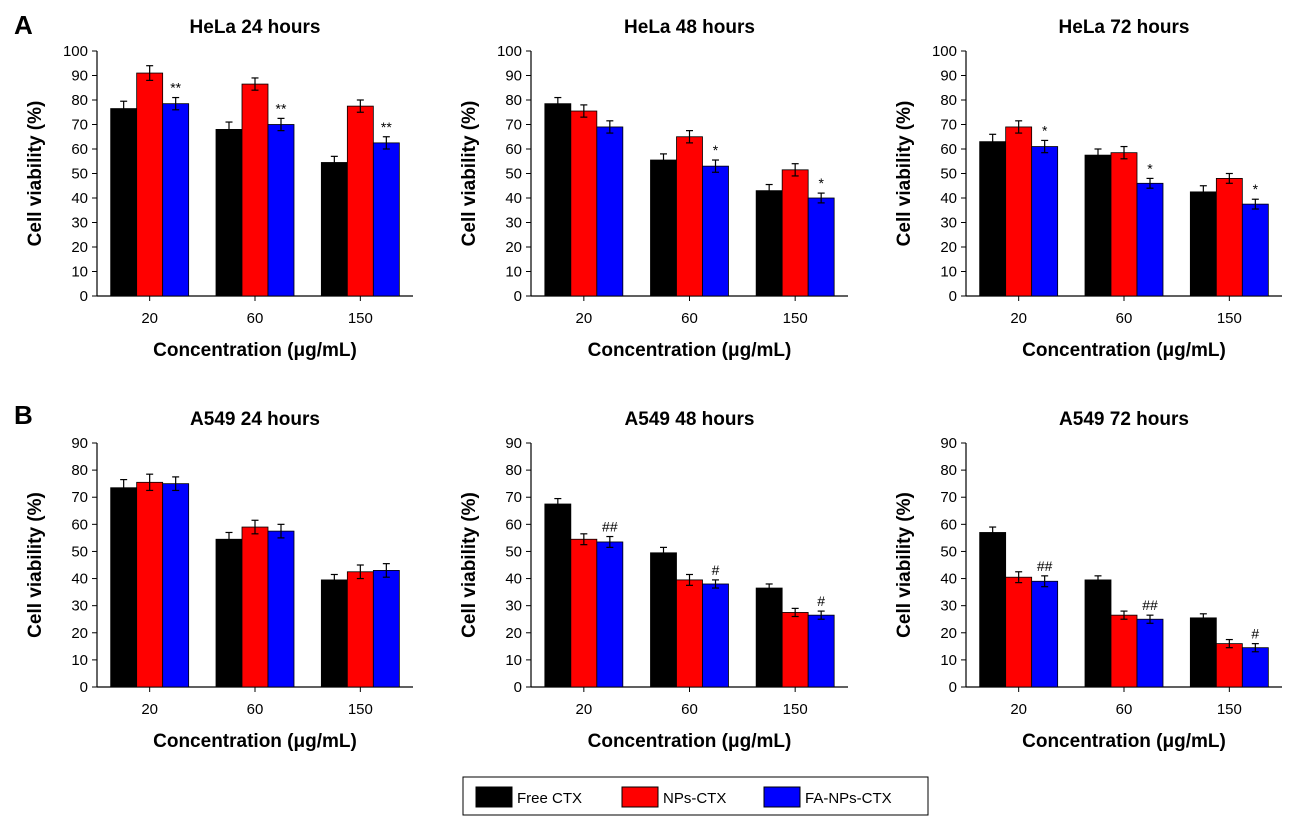  Describe the element at coordinates (255, 27) in the screenshot. I see `chart-title: HeLa 24 hours` at that location.